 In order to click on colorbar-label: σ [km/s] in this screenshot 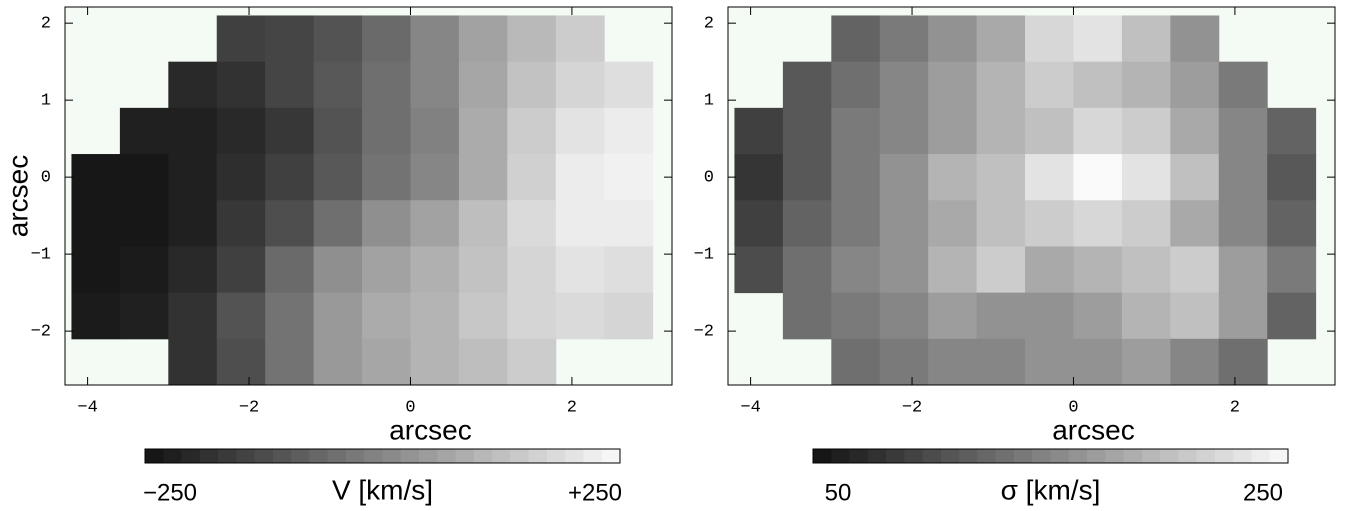, I will do `click(1051, 489)`.